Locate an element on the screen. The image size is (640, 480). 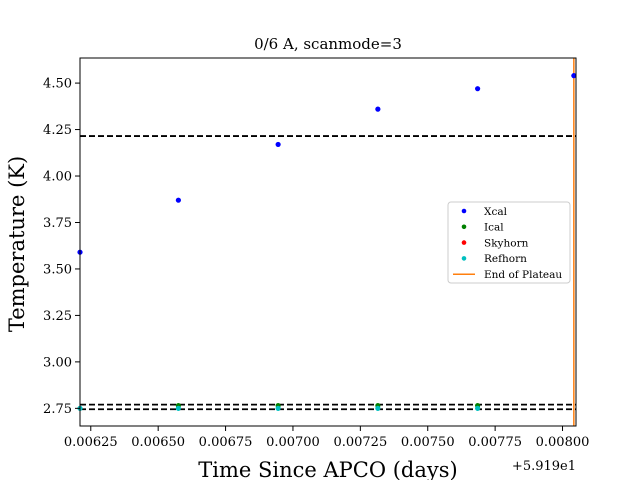
x-tick-label: 0.00725 is located at coordinates (360, 442).